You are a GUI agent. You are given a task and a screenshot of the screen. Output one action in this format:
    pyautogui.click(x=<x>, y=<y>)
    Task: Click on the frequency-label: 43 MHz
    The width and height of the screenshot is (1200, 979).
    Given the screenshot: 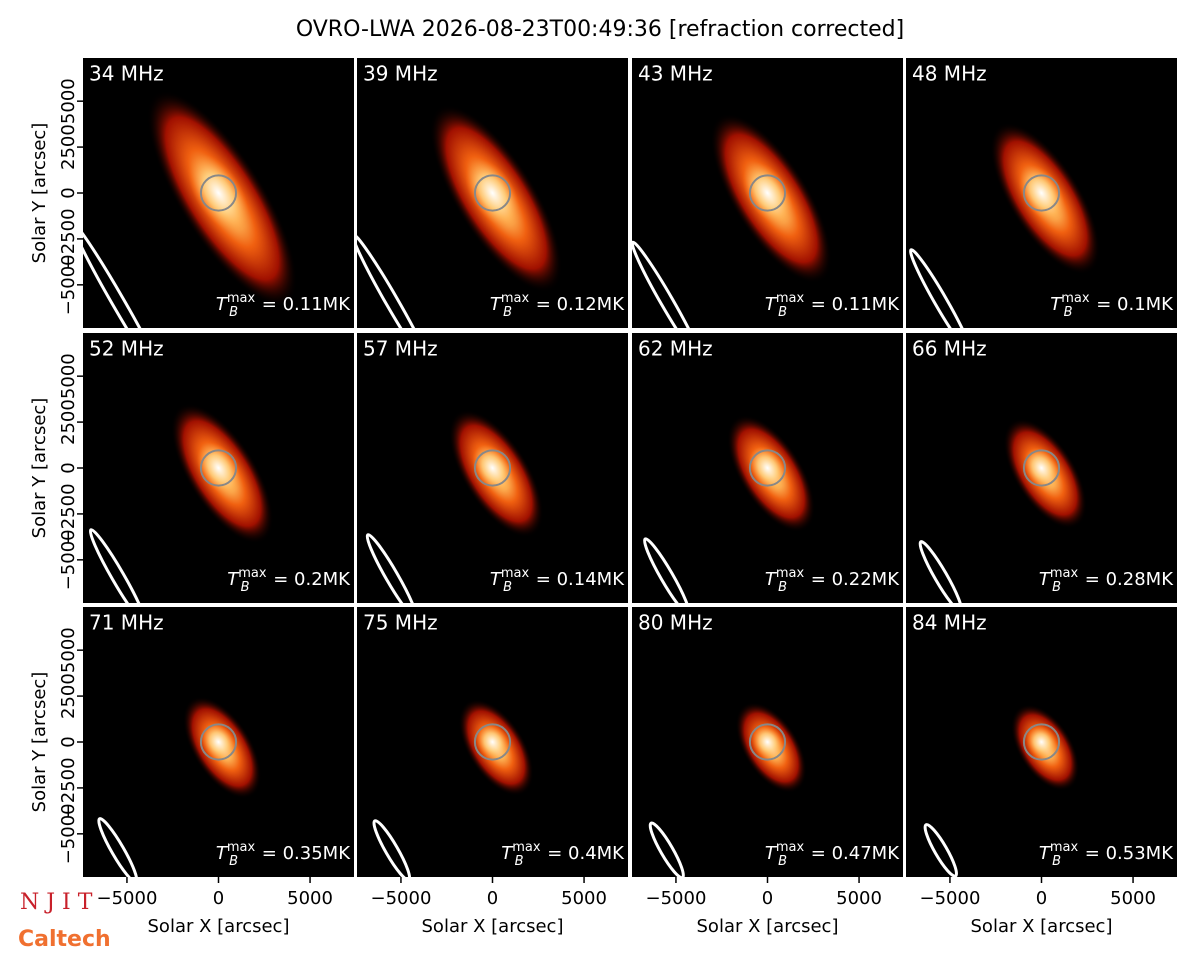 What is the action you would take?
    pyautogui.click(x=675, y=74)
    